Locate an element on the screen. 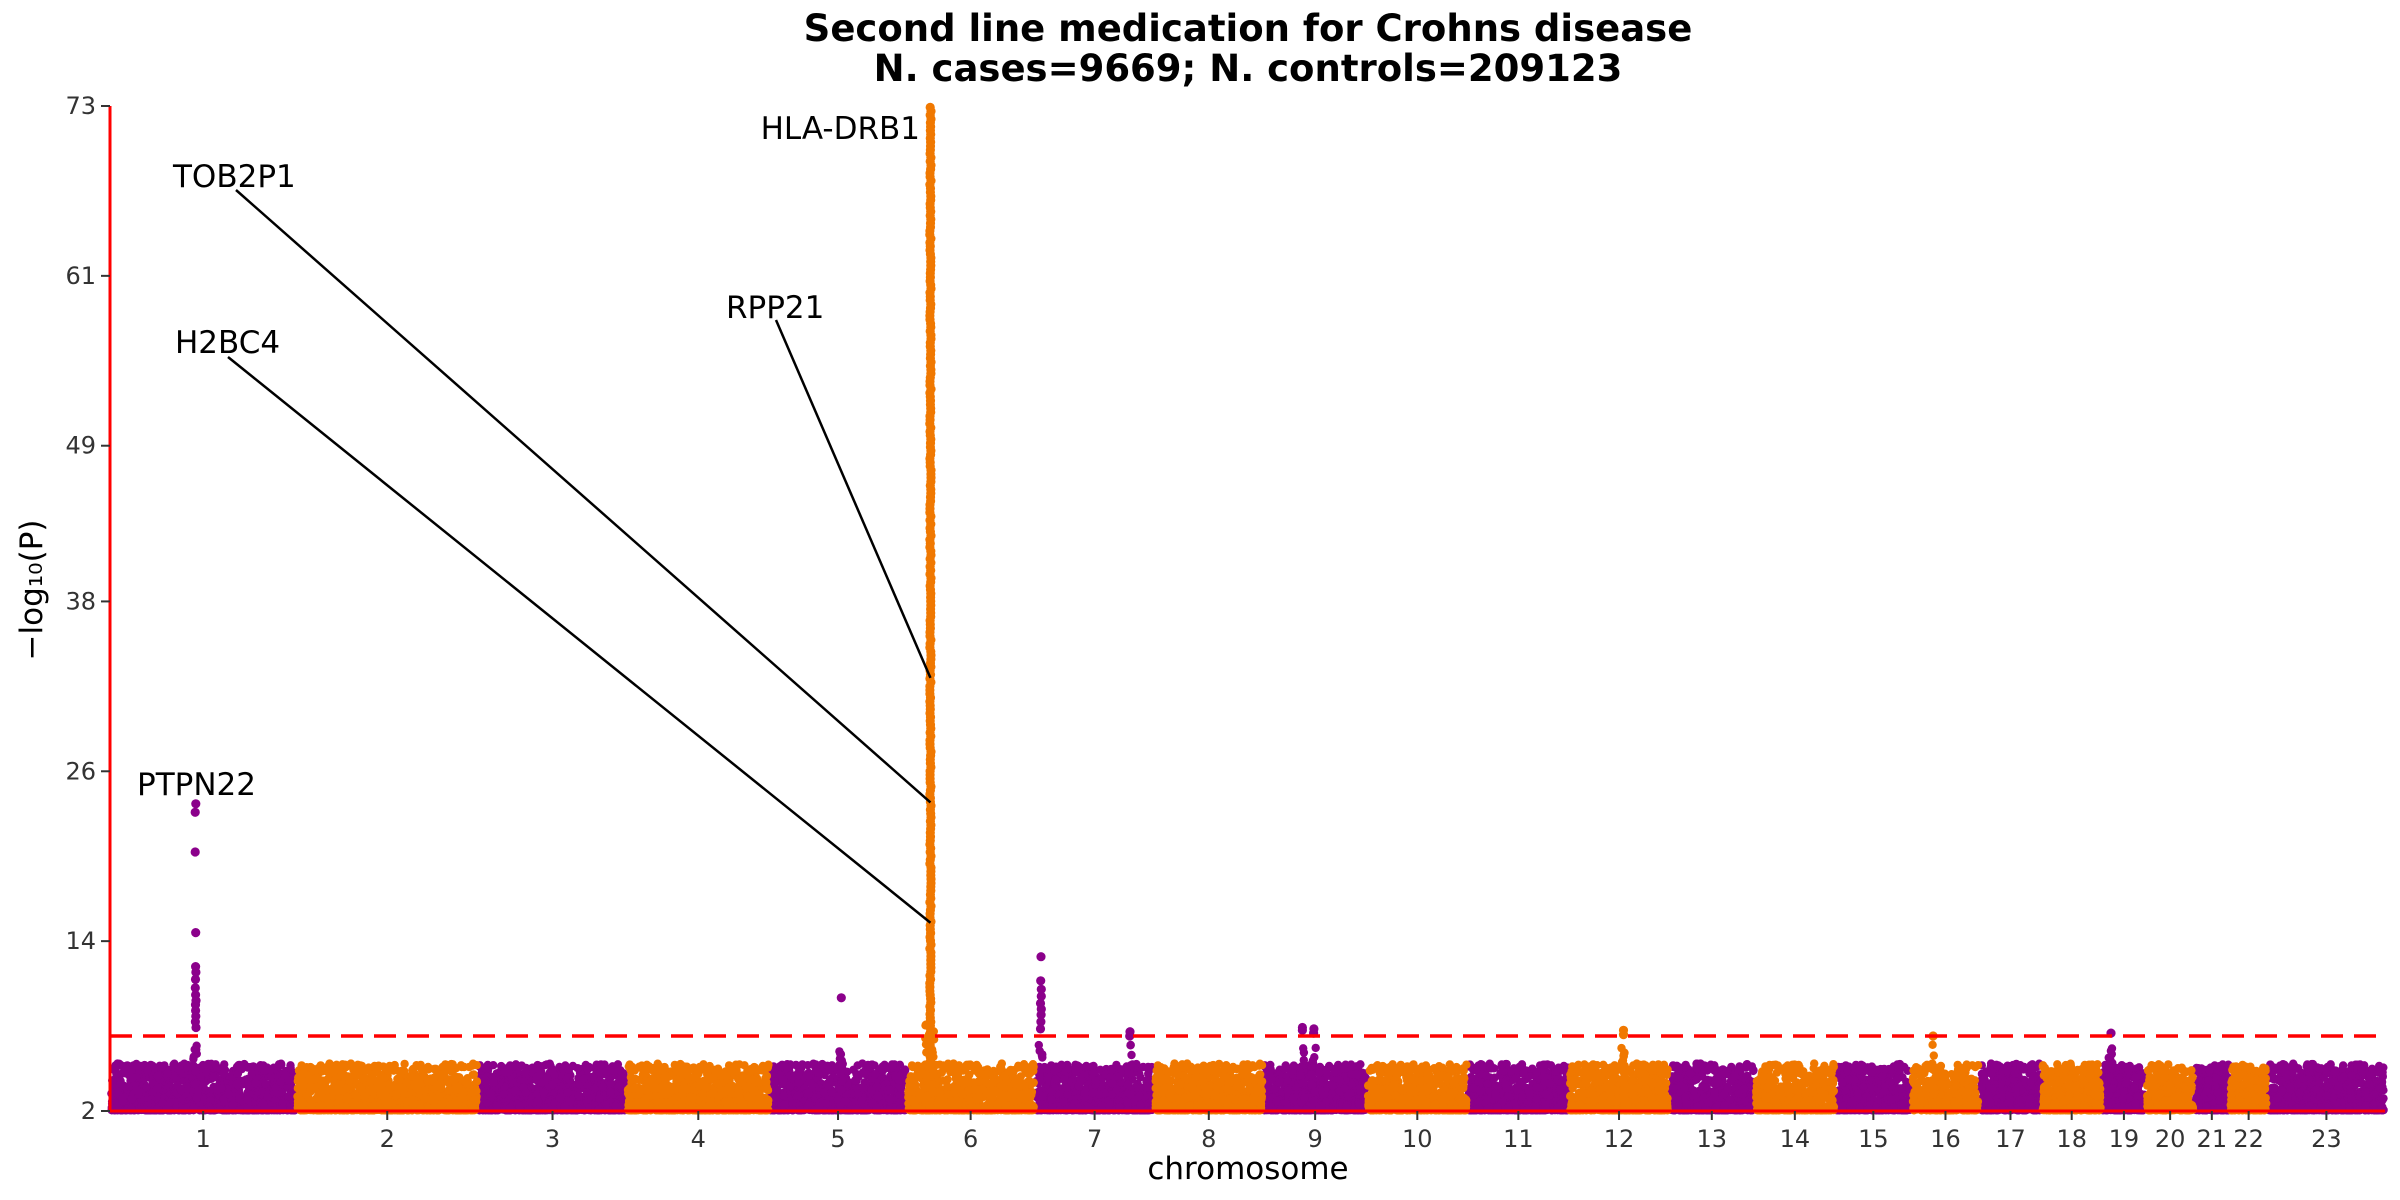 This screenshot has width=2400, height=1200. chart-subtitle: N. cases=9669; N. controls=209123 is located at coordinates (1248, 68).